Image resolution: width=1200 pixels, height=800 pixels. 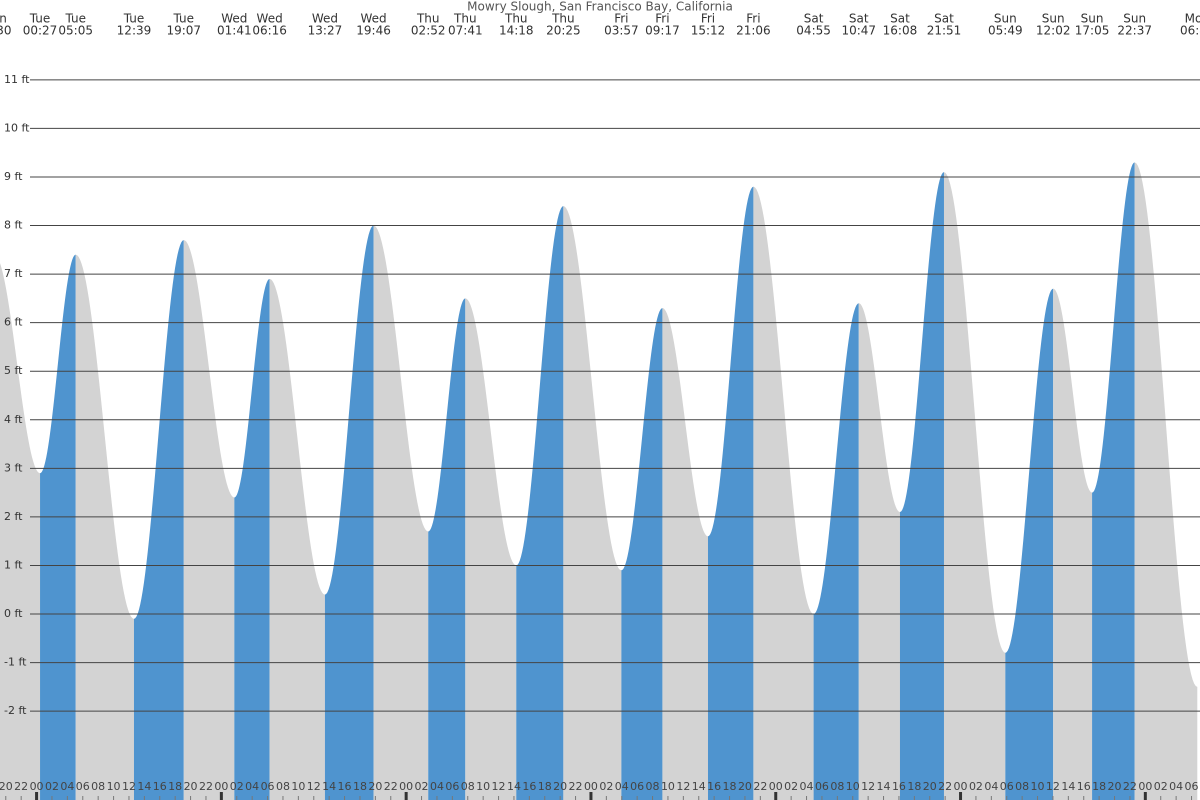 What do you see at coordinates (13, 273) in the screenshot?
I see `y-tick-label: 7 ft` at bounding box center [13, 273].